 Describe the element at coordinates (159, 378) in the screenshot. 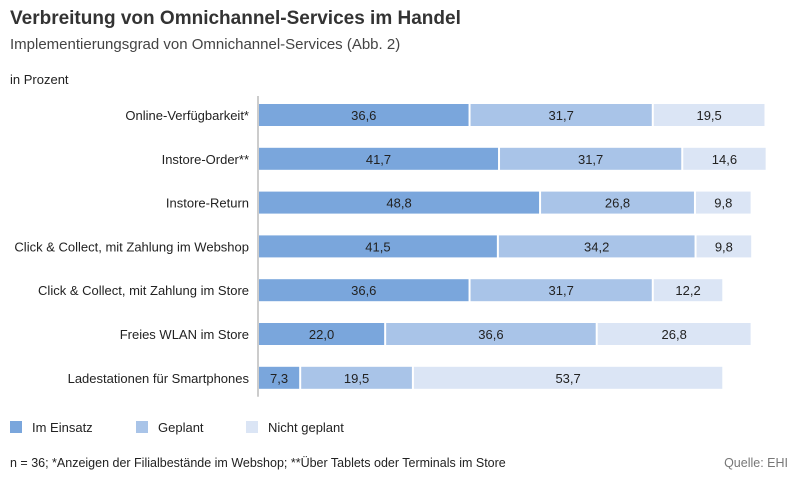

I see `category-label: Ladestationen für Smartphones` at that location.